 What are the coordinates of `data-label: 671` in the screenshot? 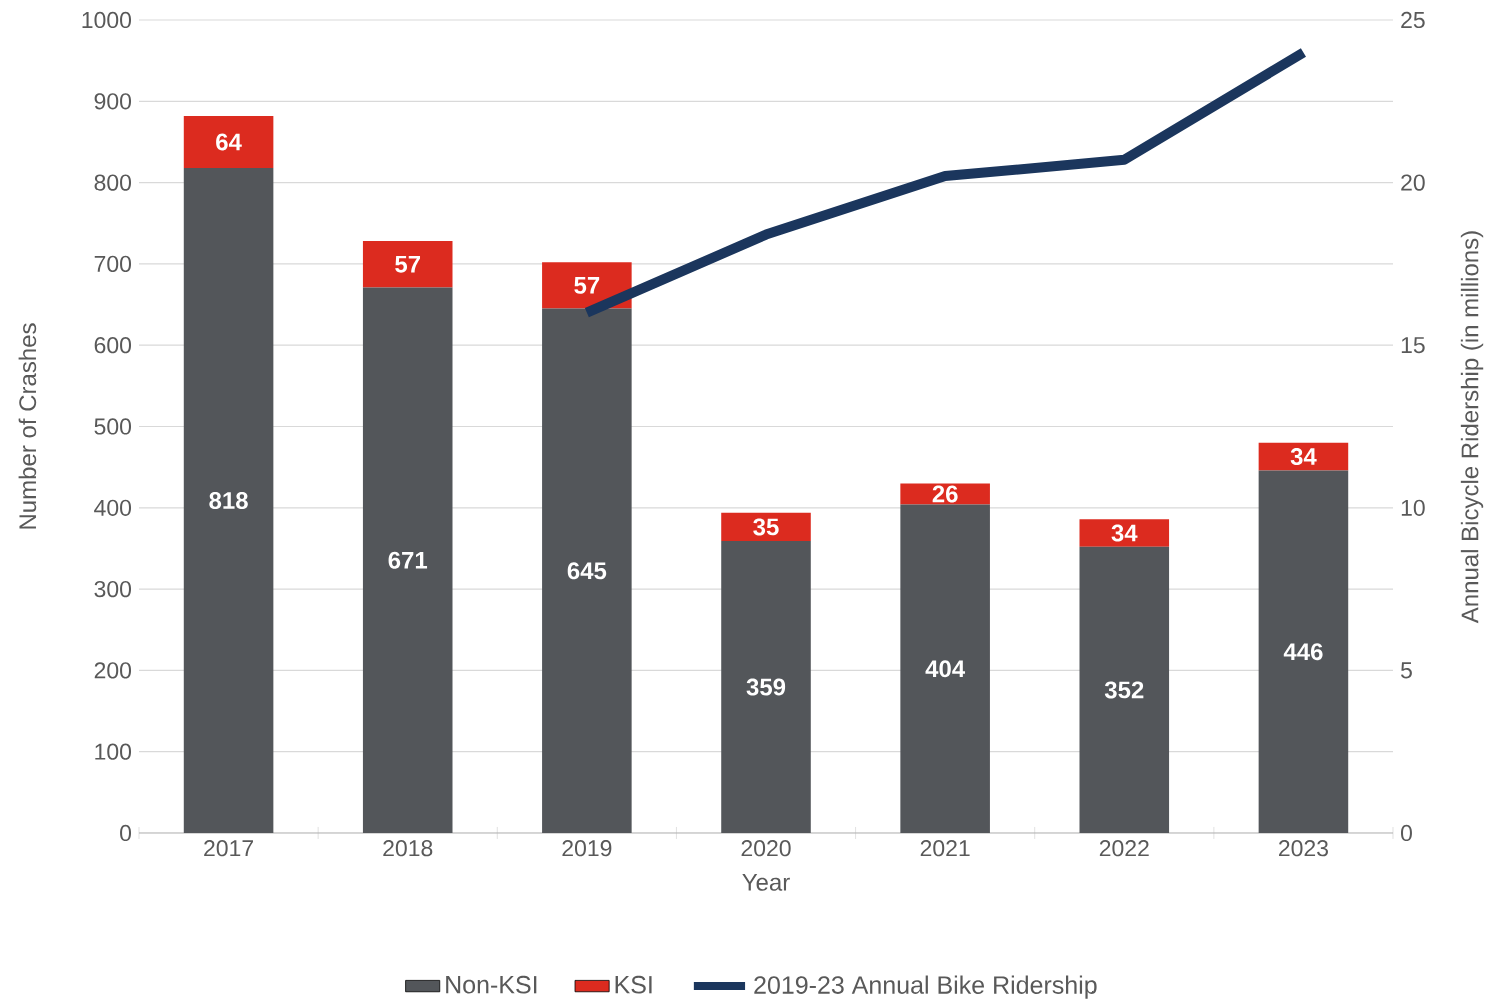 It's located at (408, 560).